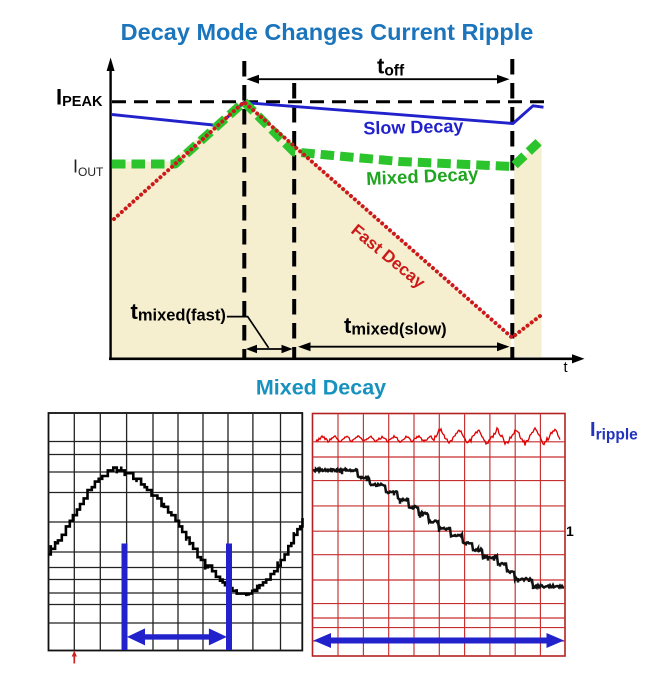 This screenshot has width=654, height=696. What do you see at coordinates (570, 531) in the screenshot?
I see `svg-text: 1` at bounding box center [570, 531].